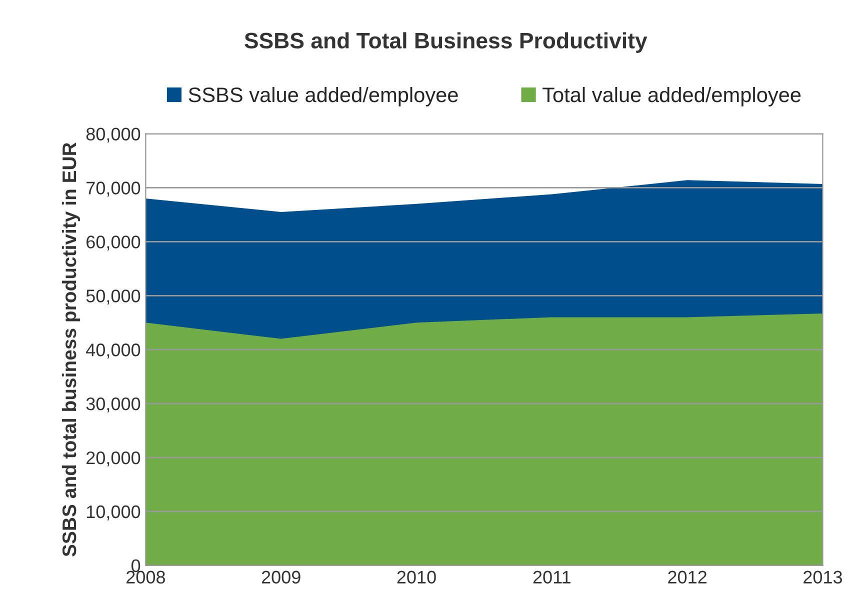 The height and width of the screenshot is (608, 857). What do you see at coordinates (281, 577) in the screenshot?
I see `x-tick-label: 2009` at bounding box center [281, 577].